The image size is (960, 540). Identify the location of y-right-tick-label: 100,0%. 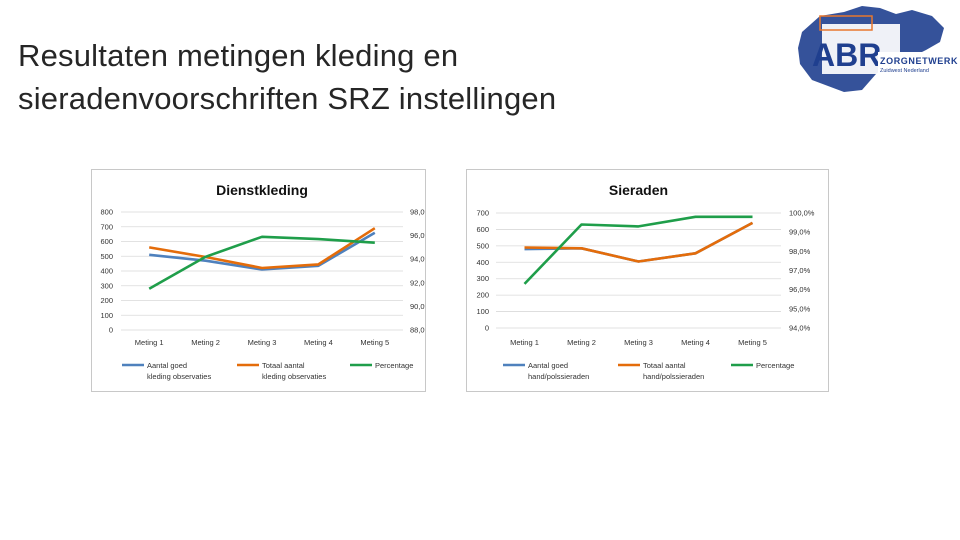
(802, 213).